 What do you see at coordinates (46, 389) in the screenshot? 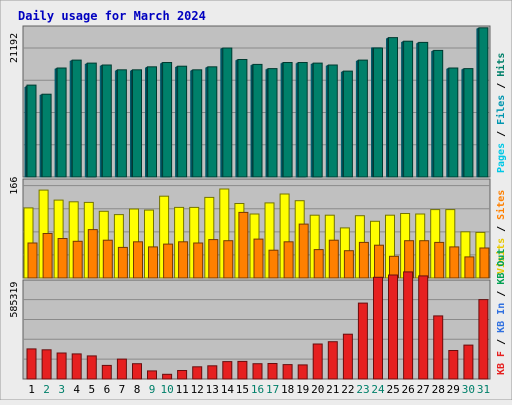
I see `day-label-2: 2` at bounding box center [46, 389].